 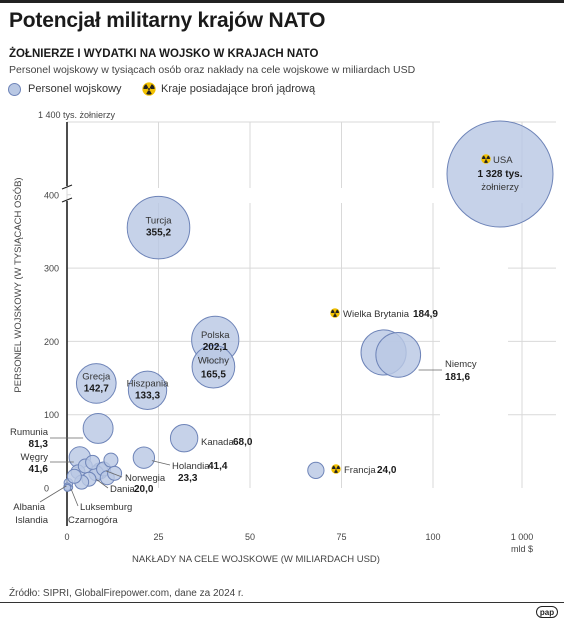 I want to click on bubble-niemcy, so click(x=398, y=355).